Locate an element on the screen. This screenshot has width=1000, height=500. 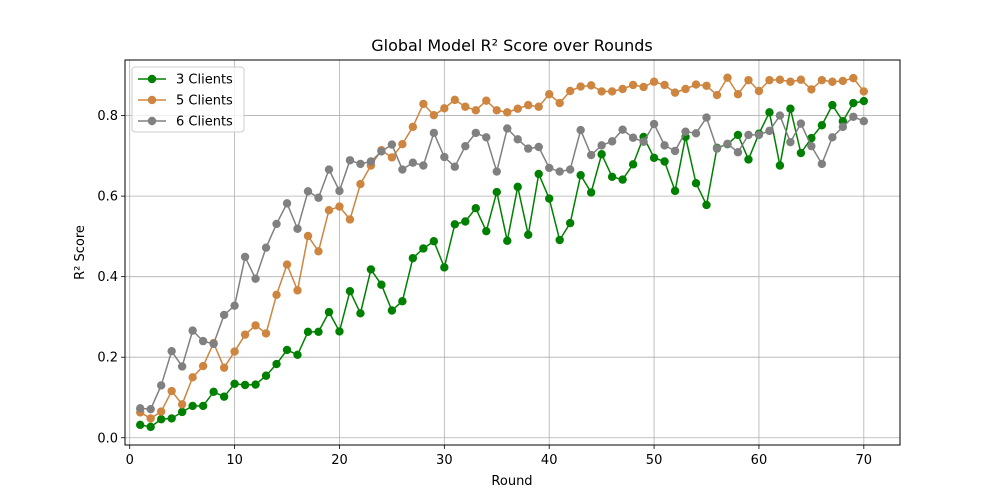
legend-item: 3 Clients is located at coordinates (185, 80).